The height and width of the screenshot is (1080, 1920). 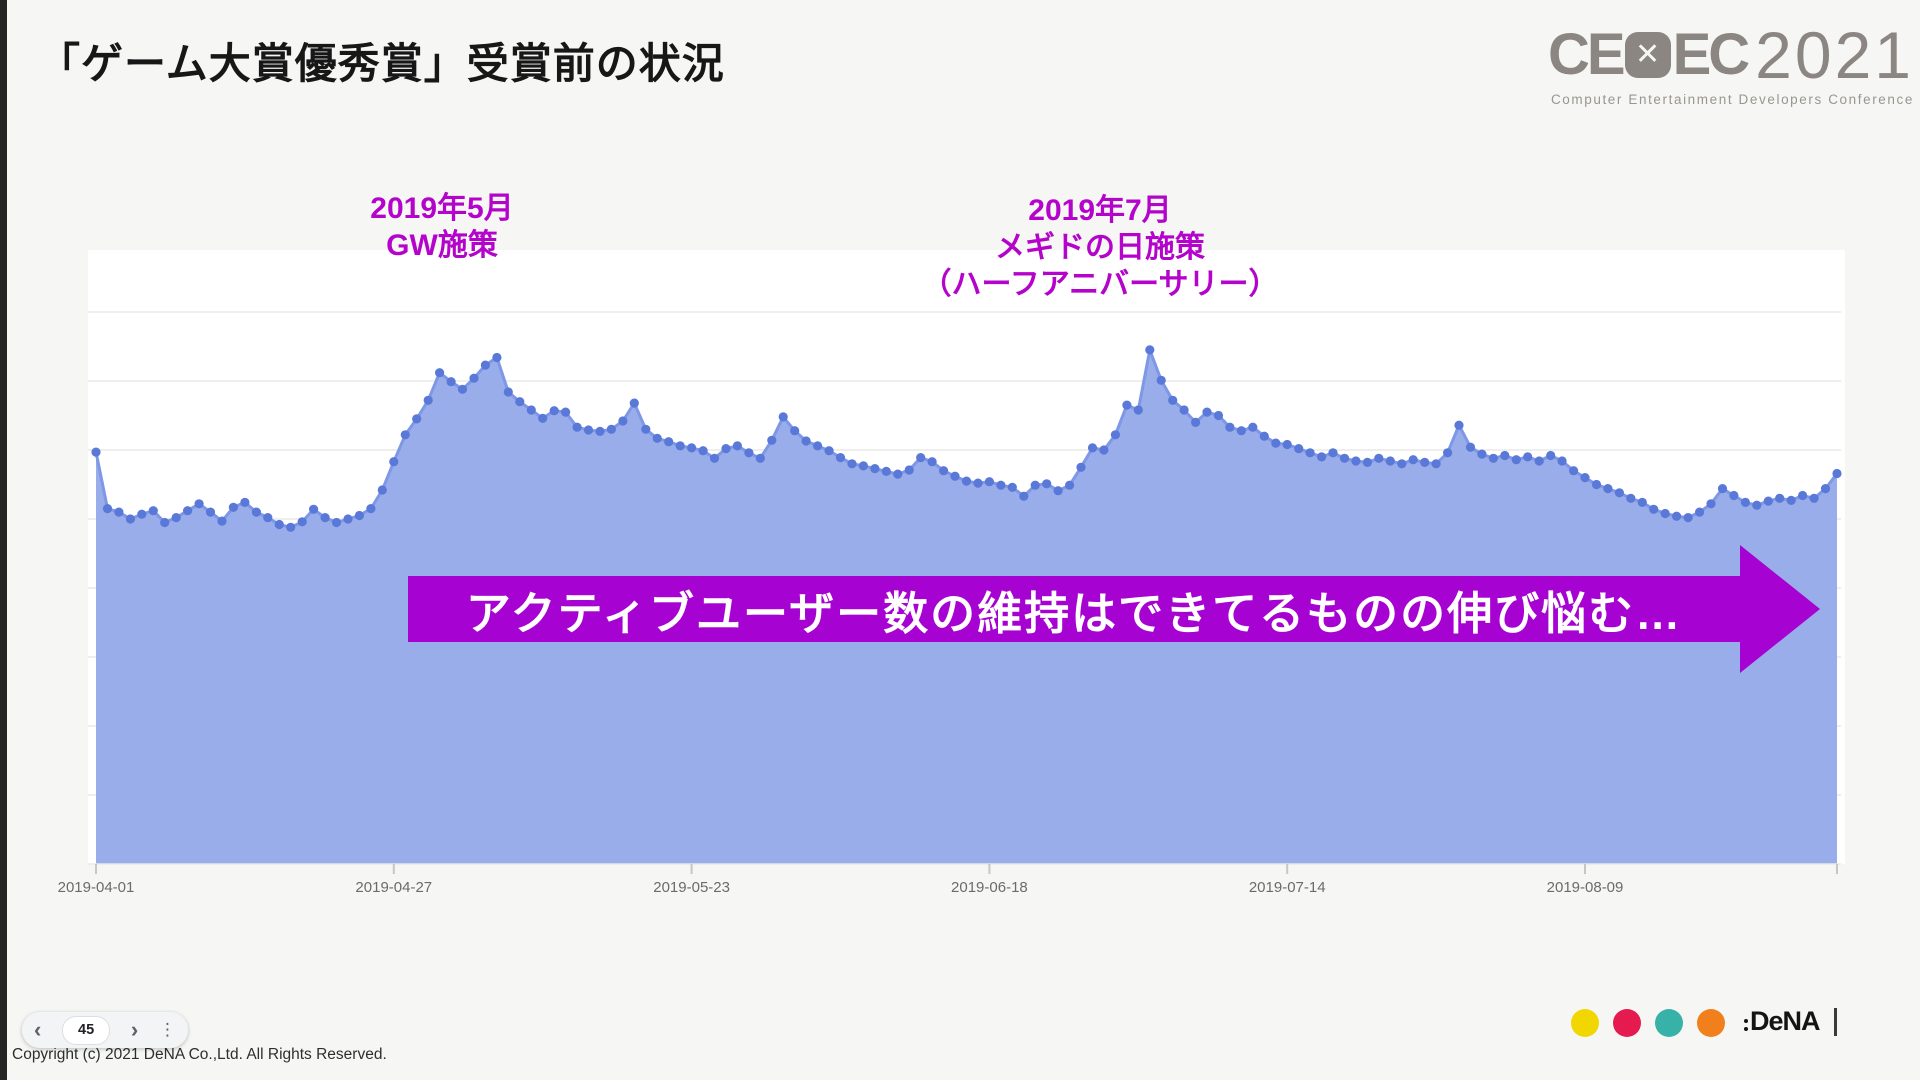 I want to click on cedec-d-cross-icon: ✕, so click(x=1647, y=55).